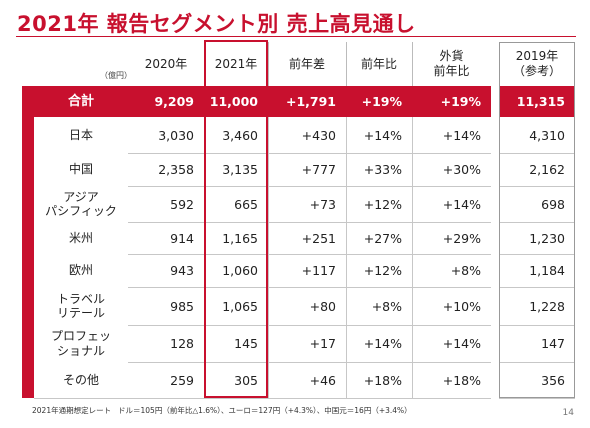 The width and height of the screenshot is (590, 428). What do you see at coordinates (568, 413) in the screenshot?
I see `page-number: 14` at bounding box center [568, 413].